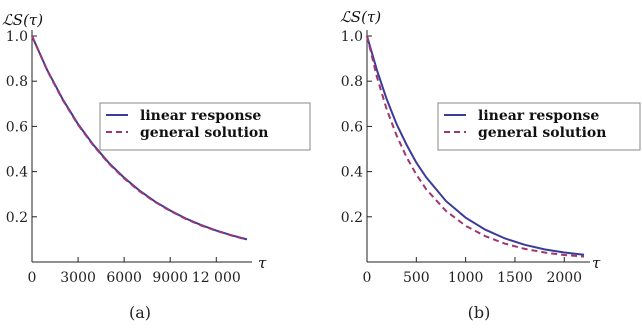 This screenshot has width=642, height=330. Describe the element at coordinates (124, 278) in the screenshot. I see `x-tick-label: 6000` at that location.